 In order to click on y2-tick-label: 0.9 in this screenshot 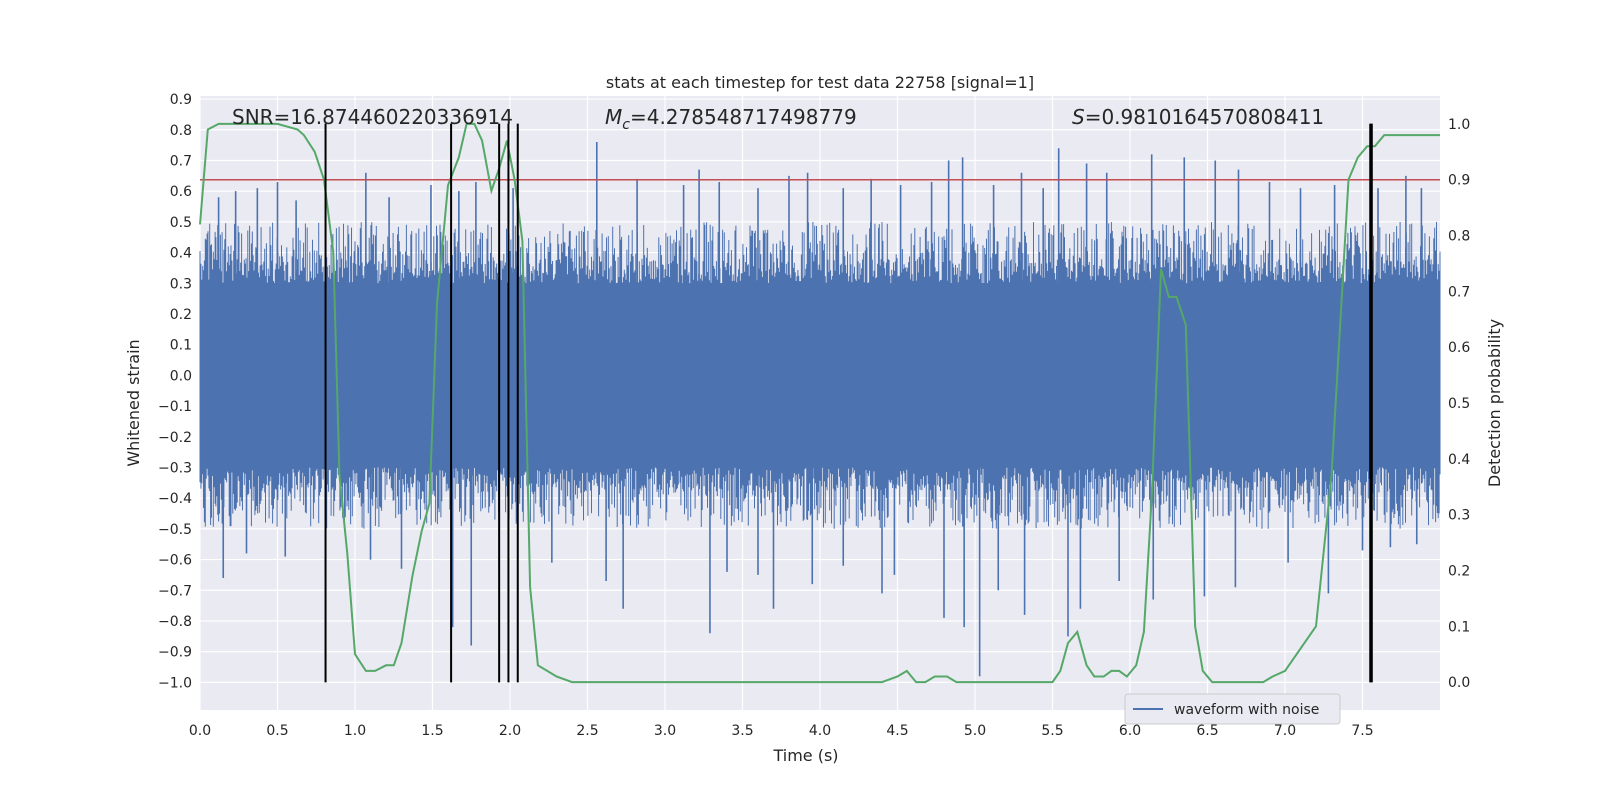, I will do `click(1459, 181)`.